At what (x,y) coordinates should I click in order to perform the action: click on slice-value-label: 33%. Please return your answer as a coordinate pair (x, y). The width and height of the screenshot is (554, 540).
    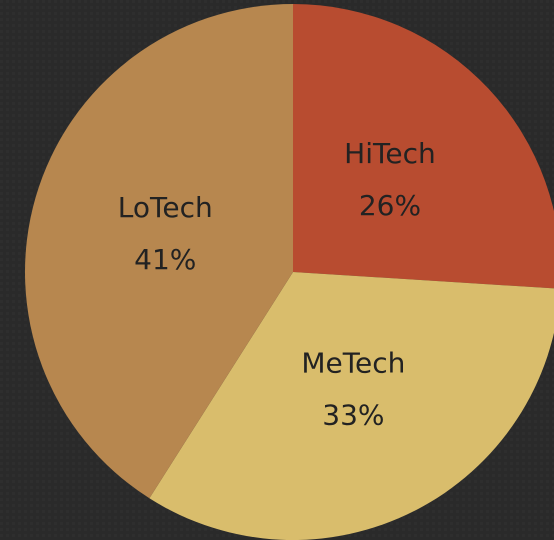
    Looking at the image, I should click on (353, 415).